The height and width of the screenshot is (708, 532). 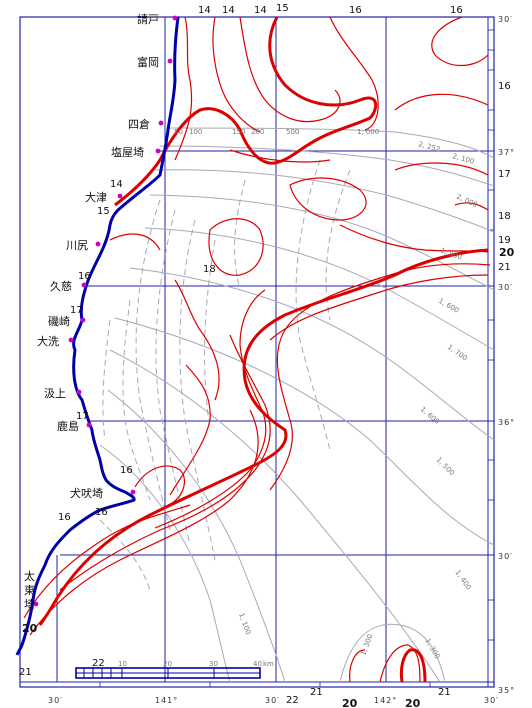 I want to click on place-name: 東, so click(x=29, y=590).